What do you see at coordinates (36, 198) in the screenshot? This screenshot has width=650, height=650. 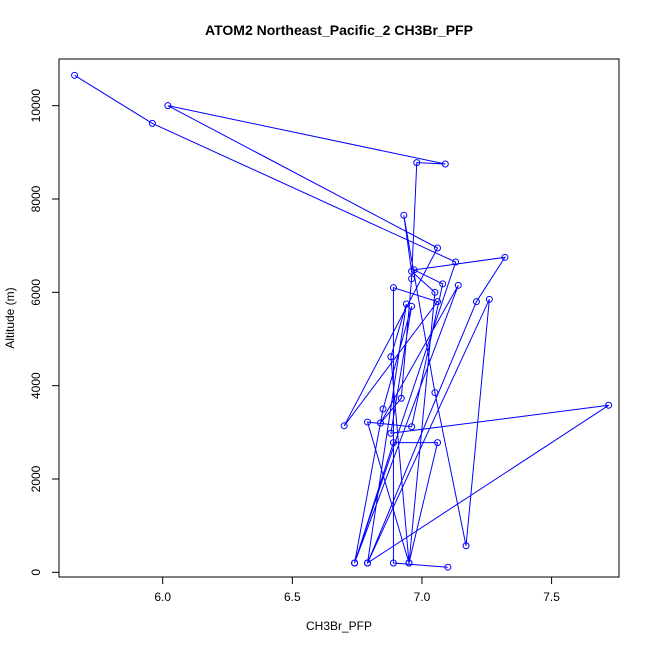 I see `y-tick-label: 8000` at bounding box center [36, 198].